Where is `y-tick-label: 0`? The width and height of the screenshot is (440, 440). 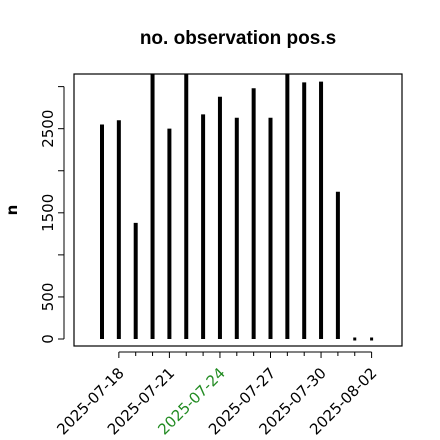 y-tick-label: 0 is located at coordinates (48, 339).